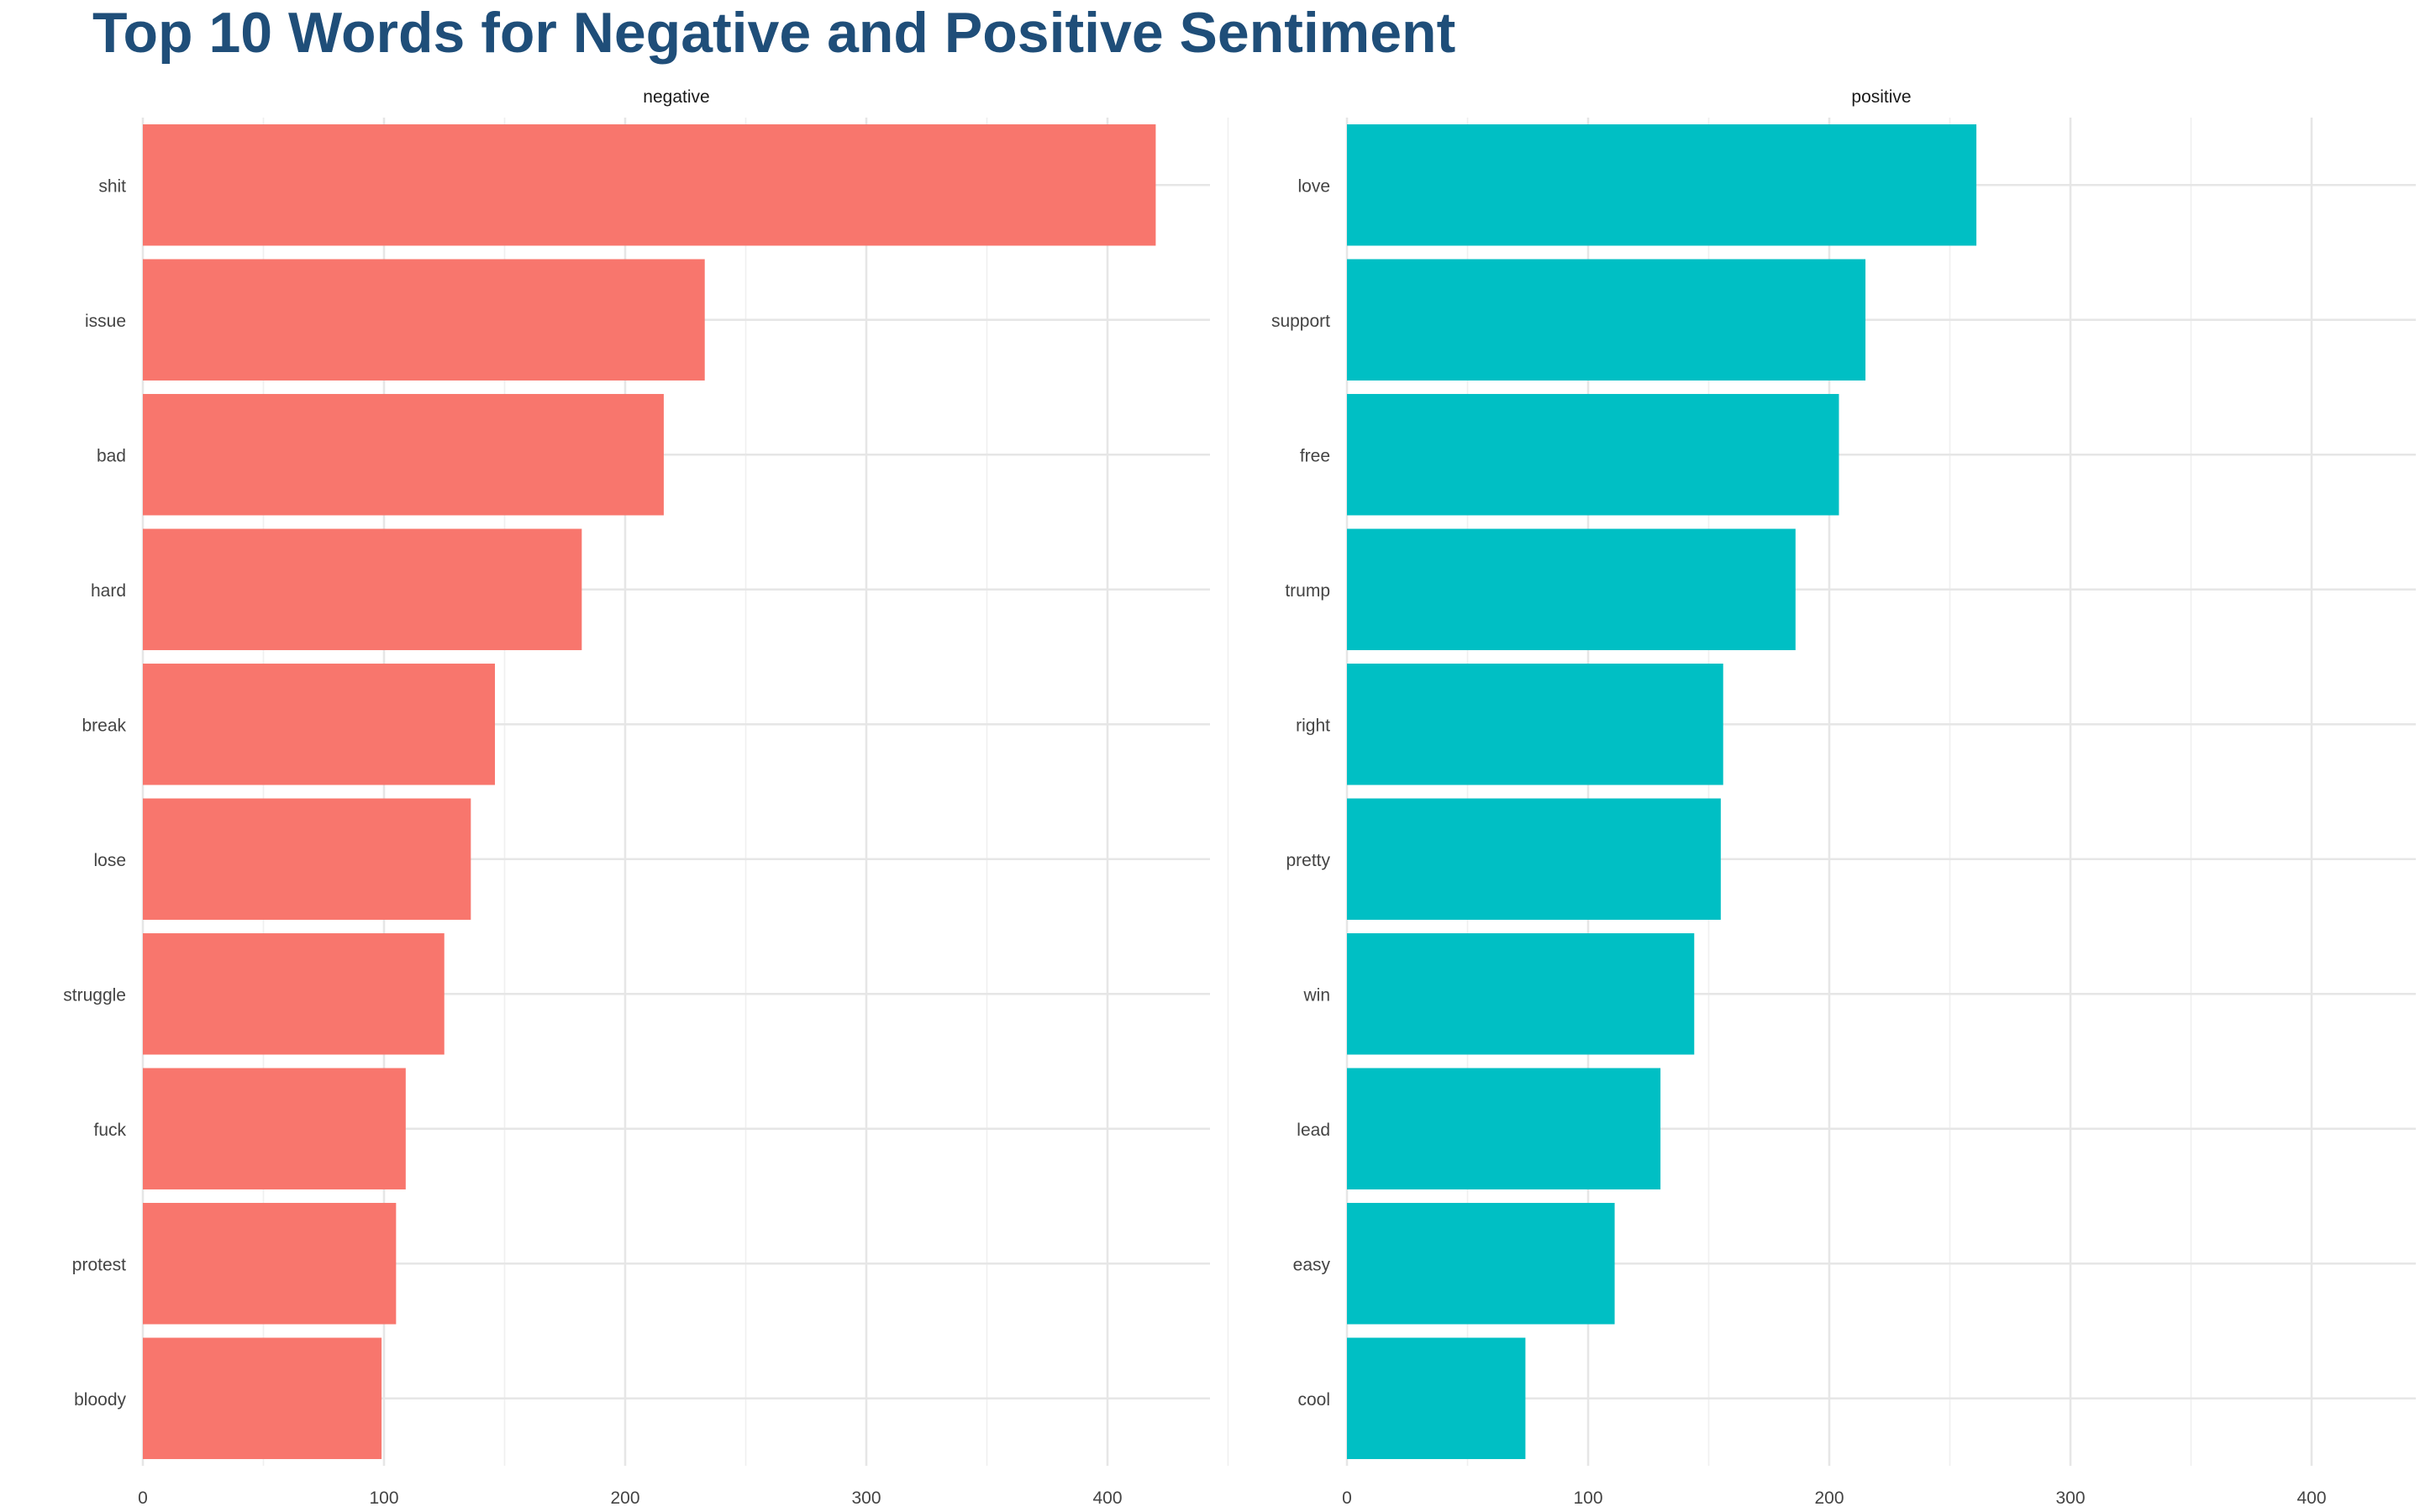  I want to click on bar-positive-trump, so click(1571, 589).